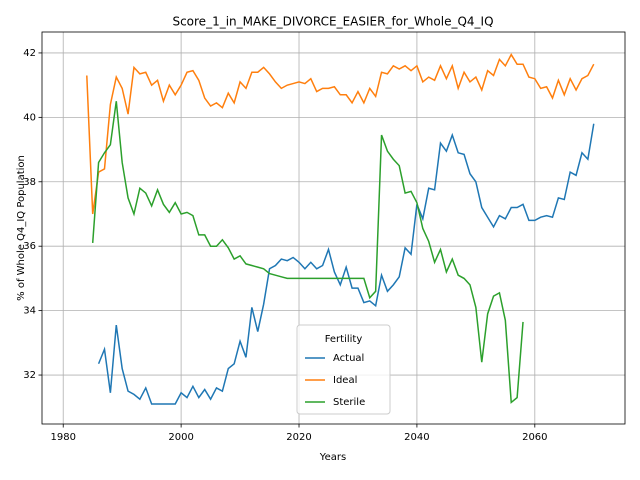  What do you see at coordinates (21, 228) in the screenshot?
I see `y-axis-label: % of Whole Q4_IQ Population` at bounding box center [21, 228].